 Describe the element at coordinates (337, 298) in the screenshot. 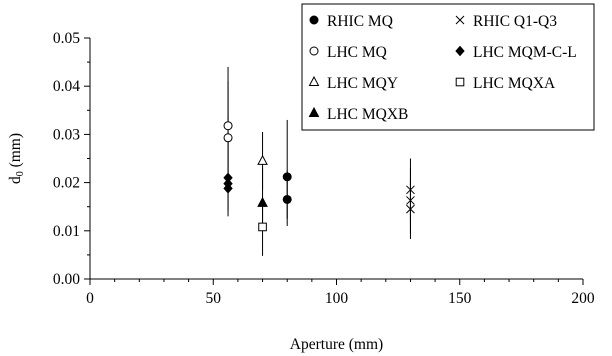

I see `x-tick-label: 100` at that location.